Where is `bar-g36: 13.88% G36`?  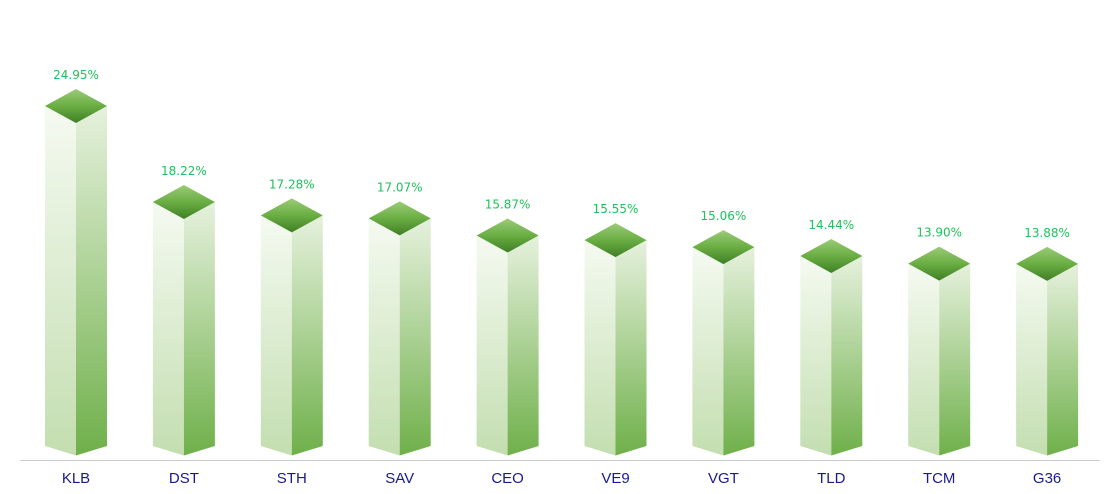
bar-g36: 13.88% G36 is located at coordinates (1047, 356).